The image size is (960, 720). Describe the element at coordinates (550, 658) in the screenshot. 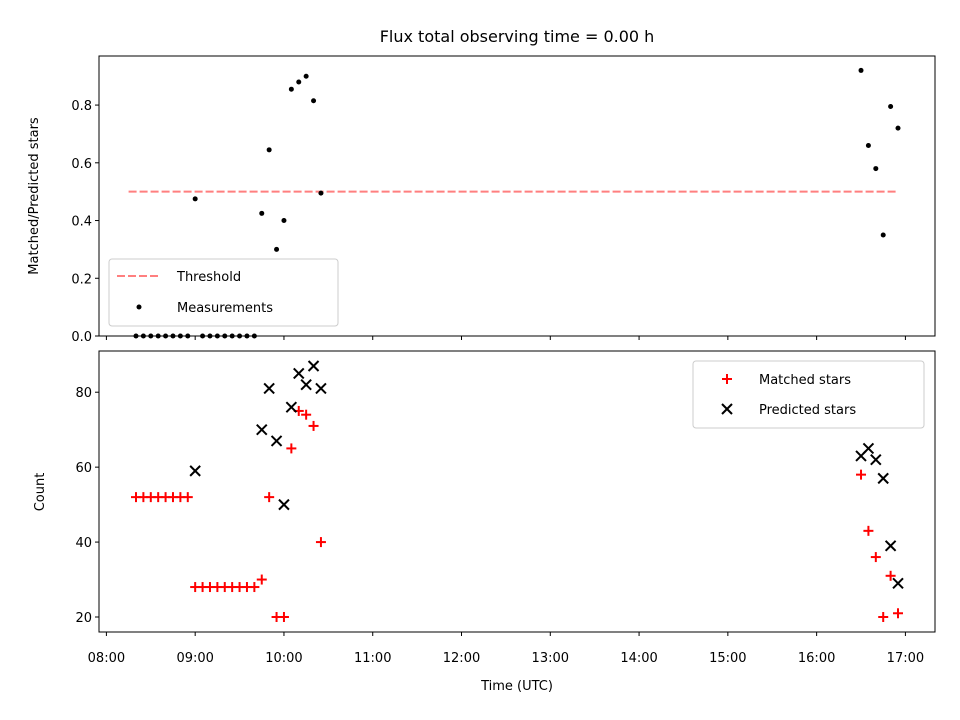

I see `bottom-x-tick-label: 13:00` at that location.